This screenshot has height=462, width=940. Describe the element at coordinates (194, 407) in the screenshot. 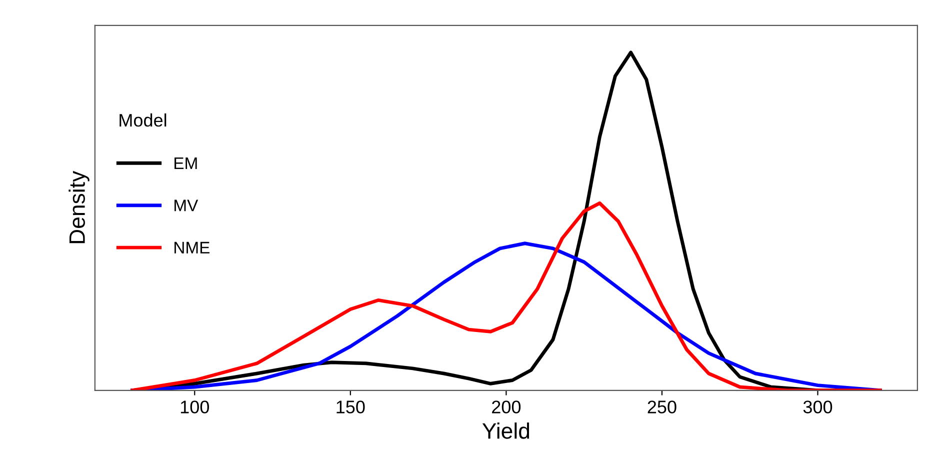

I see `x-tick-label: 100` at that location.